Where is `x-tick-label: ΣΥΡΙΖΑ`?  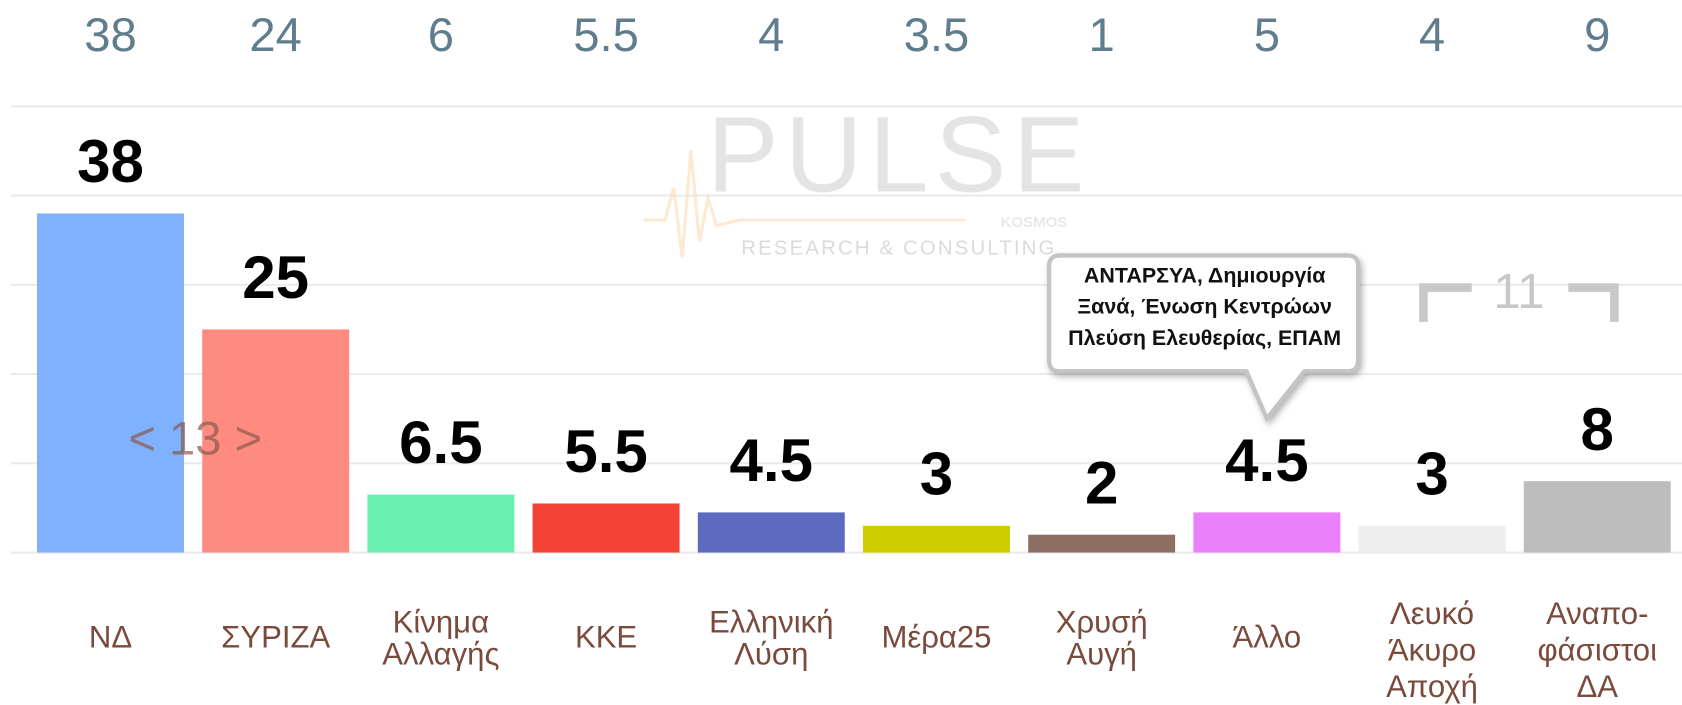
x-tick-label: ΣΥΡΙΖΑ is located at coordinates (275, 637).